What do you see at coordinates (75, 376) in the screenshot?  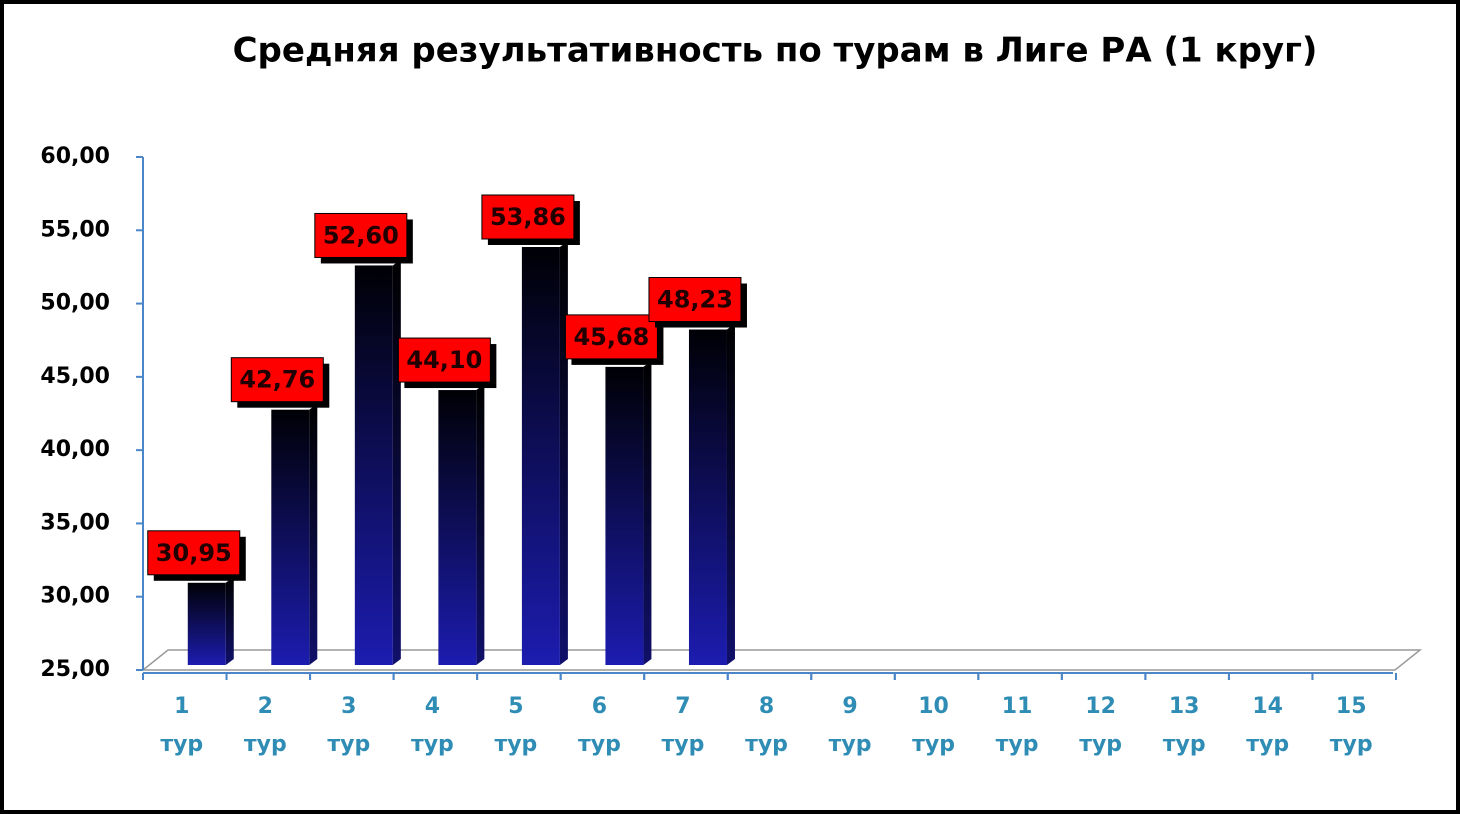 I see `y-tick-label: 45,00` at bounding box center [75, 376].